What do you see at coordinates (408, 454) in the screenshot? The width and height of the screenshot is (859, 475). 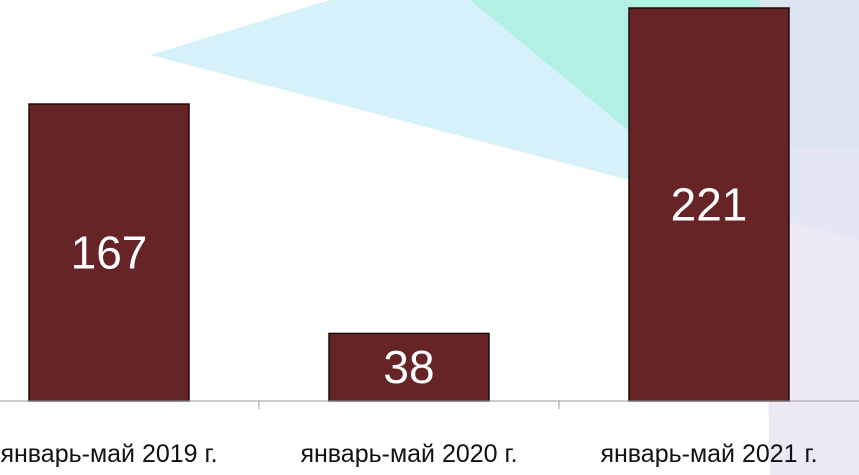 I see `x-tick-label-2: январь-май 2020 г.` at bounding box center [408, 454].